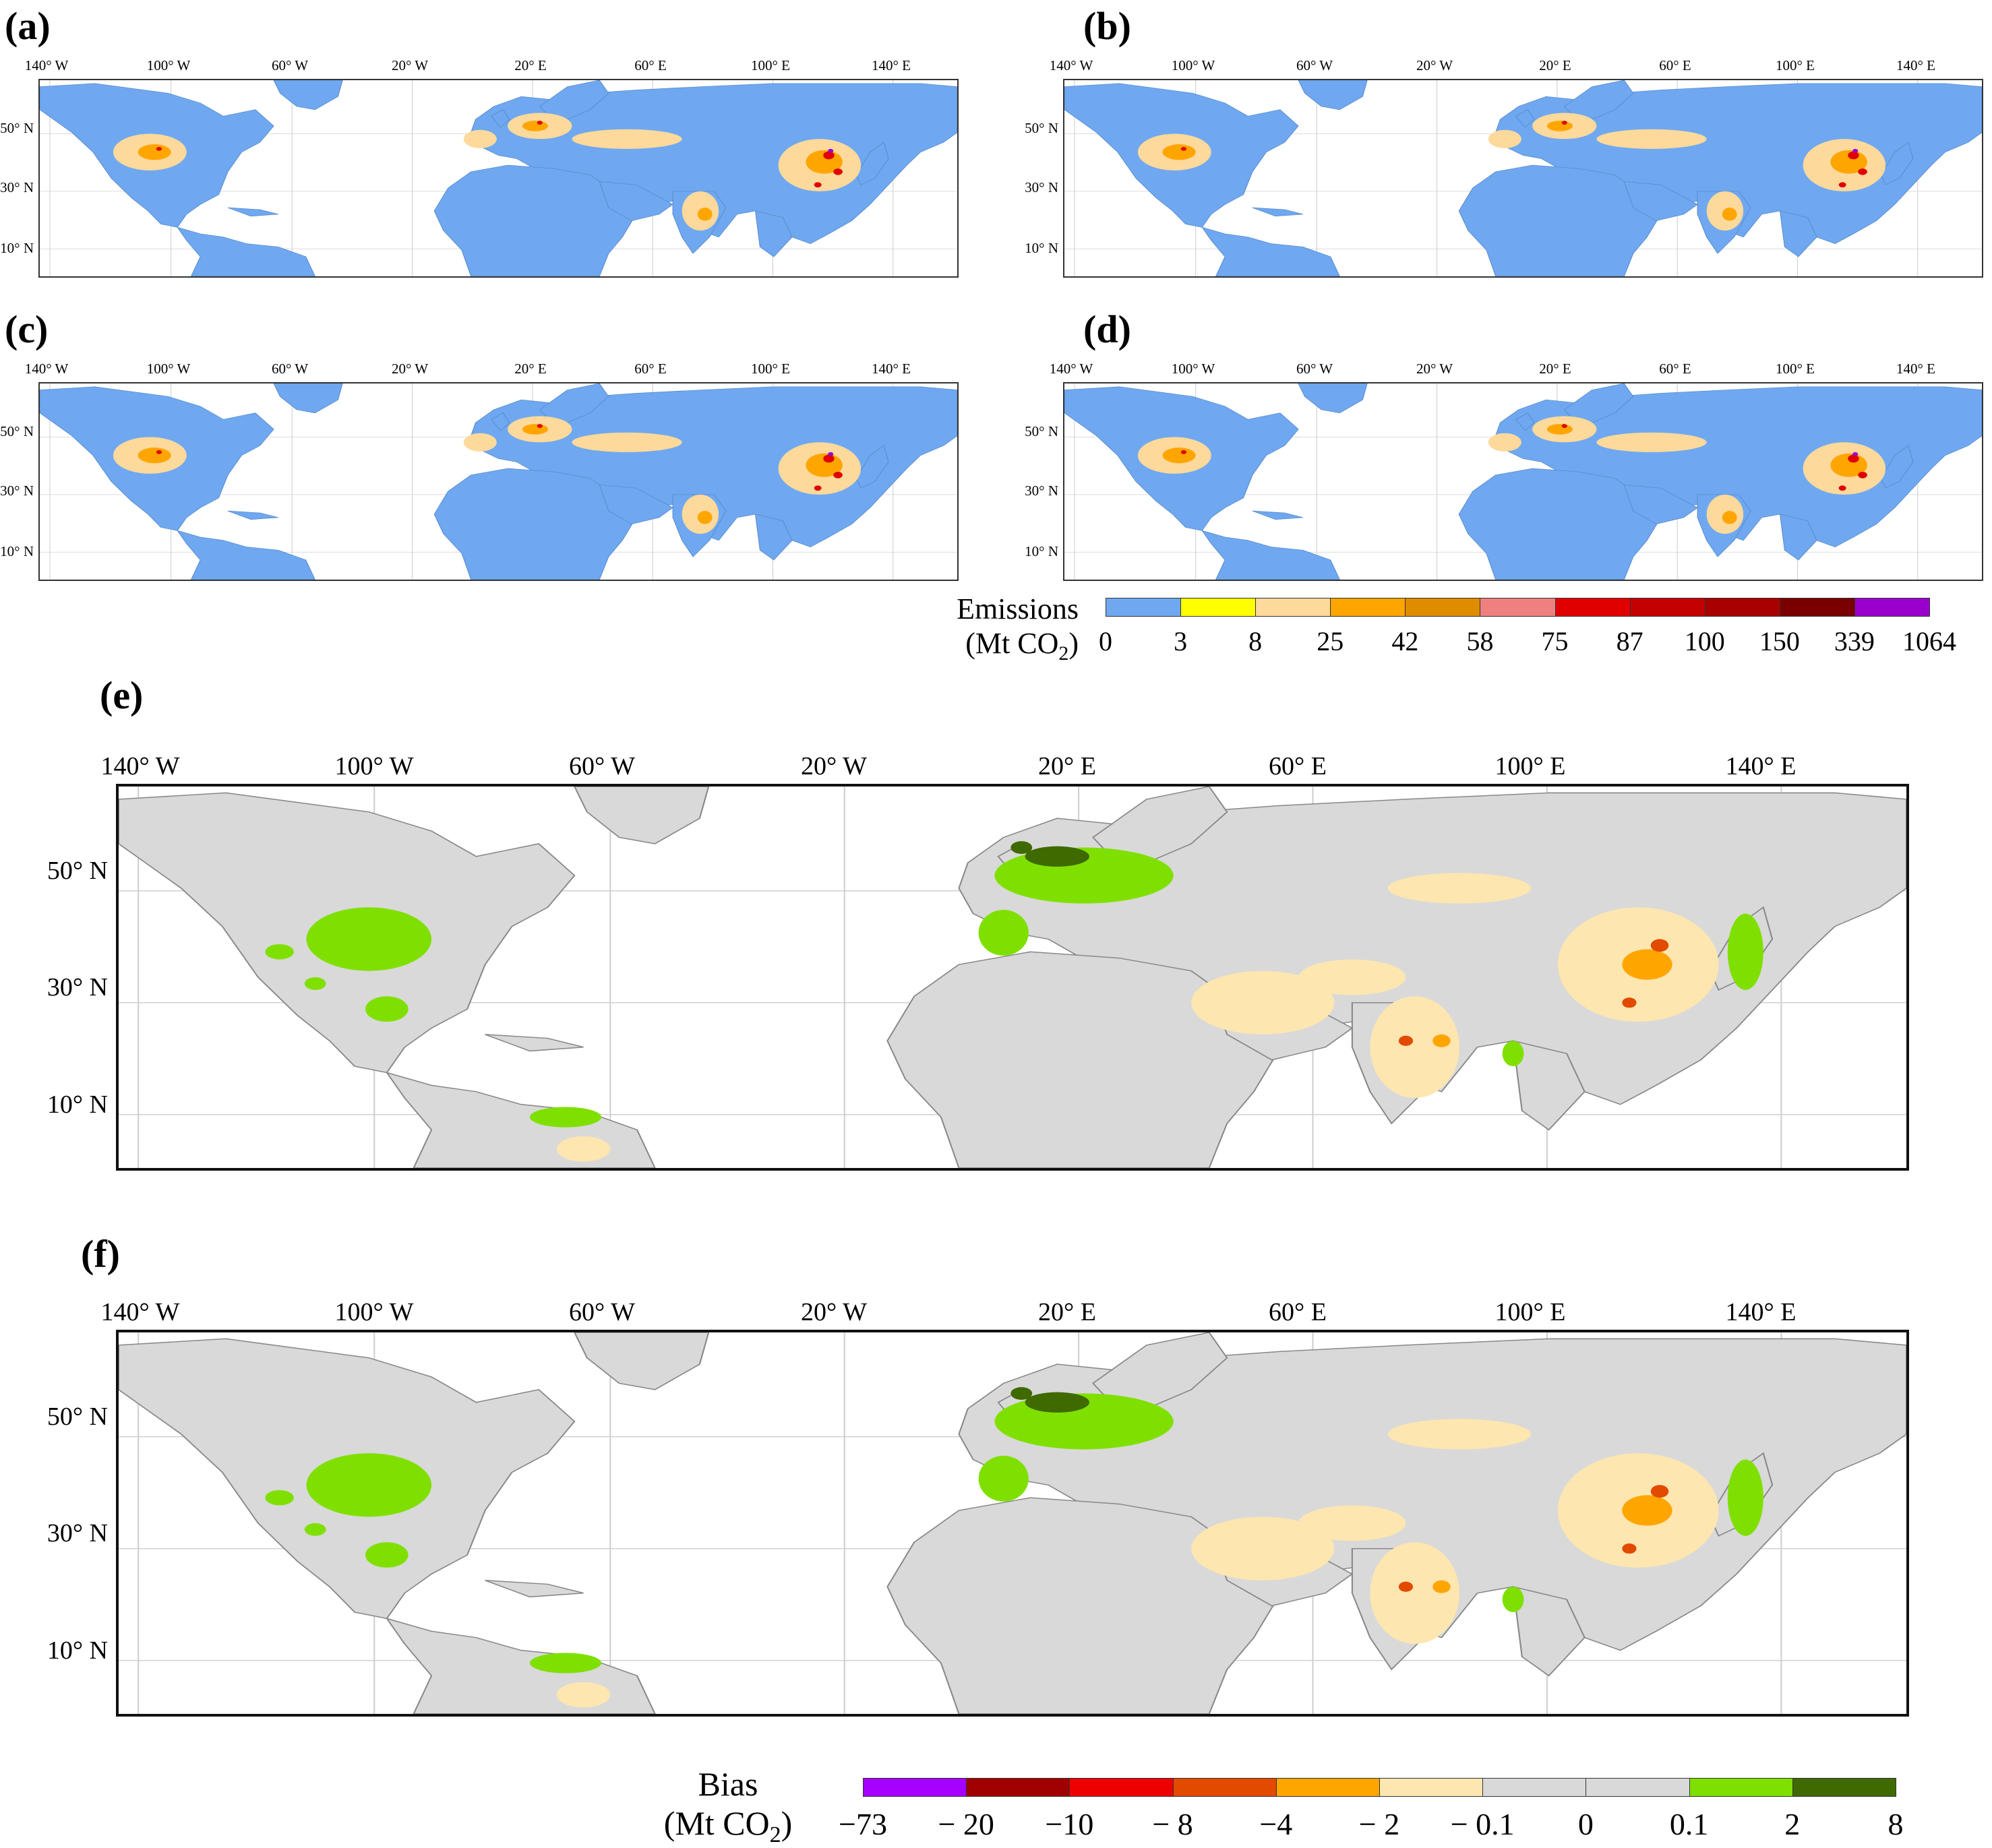  Describe the element at coordinates (1172, 1824) in the screenshot. I see `colorbar-tick-label: − 8` at that location.